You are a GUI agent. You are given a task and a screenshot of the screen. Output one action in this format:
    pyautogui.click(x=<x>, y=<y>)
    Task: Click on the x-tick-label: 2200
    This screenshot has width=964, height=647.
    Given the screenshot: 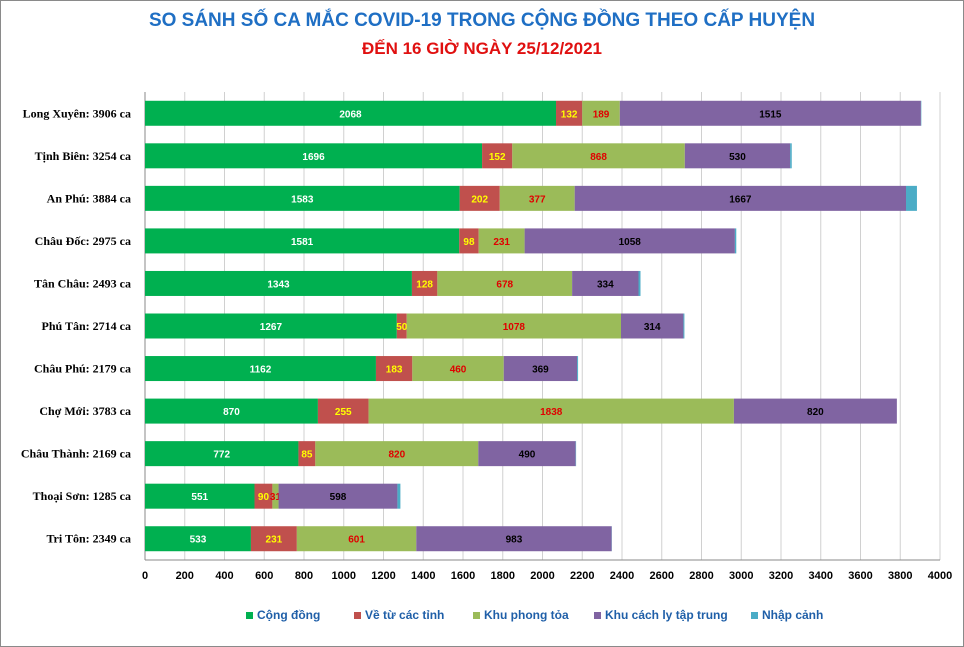 What is the action you would take?
    pyautogui.click(x=582, y=576)
    